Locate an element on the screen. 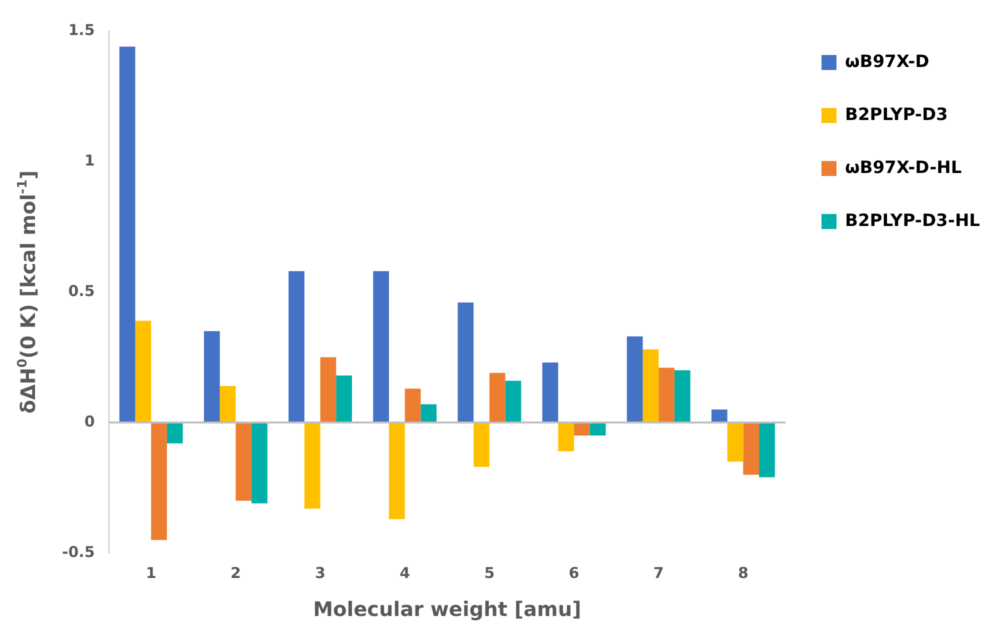  x-tick-label: 8 is located at coordinates (743, 573).